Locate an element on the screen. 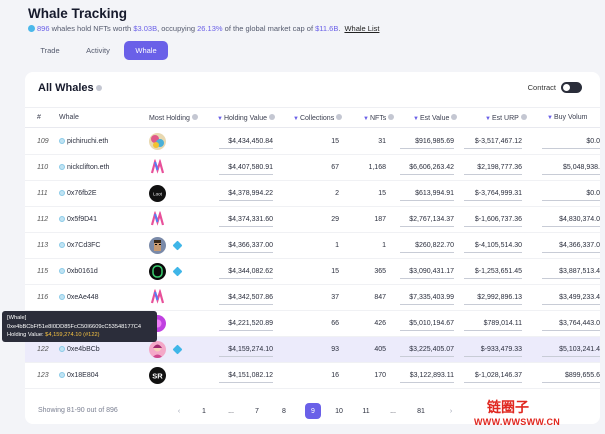 The height and width of the screenshot is (434, 605). tab-whale: Whale is located at coordinates (146, 50).